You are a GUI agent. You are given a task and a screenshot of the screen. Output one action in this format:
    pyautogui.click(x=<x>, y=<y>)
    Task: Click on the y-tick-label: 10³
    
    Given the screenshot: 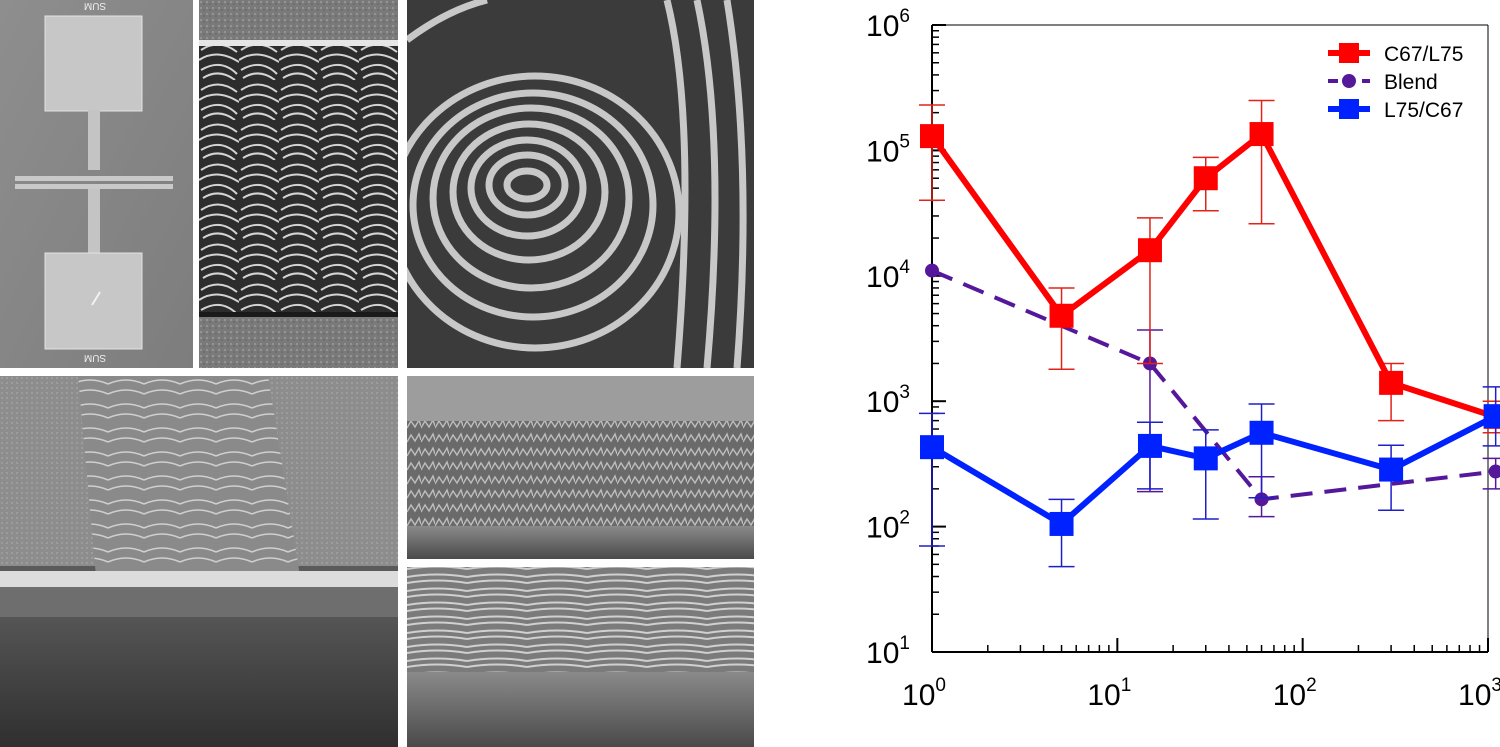 What is the action you would take?
    pyautogui.click(x=888, y=400)
    